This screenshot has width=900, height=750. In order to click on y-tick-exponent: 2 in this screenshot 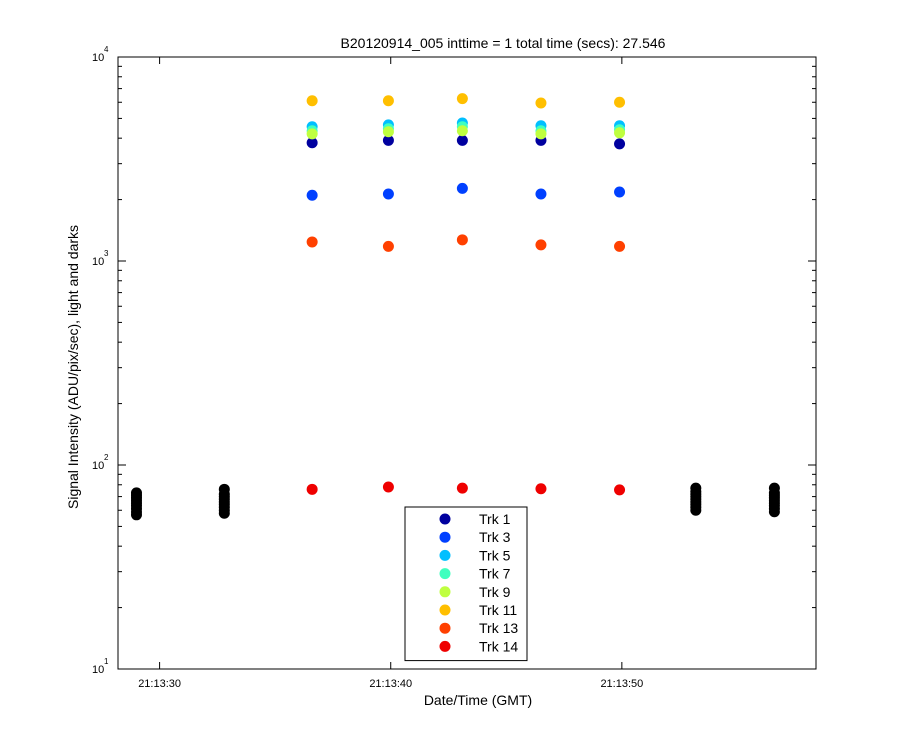, I will do `click(106, 457)`.